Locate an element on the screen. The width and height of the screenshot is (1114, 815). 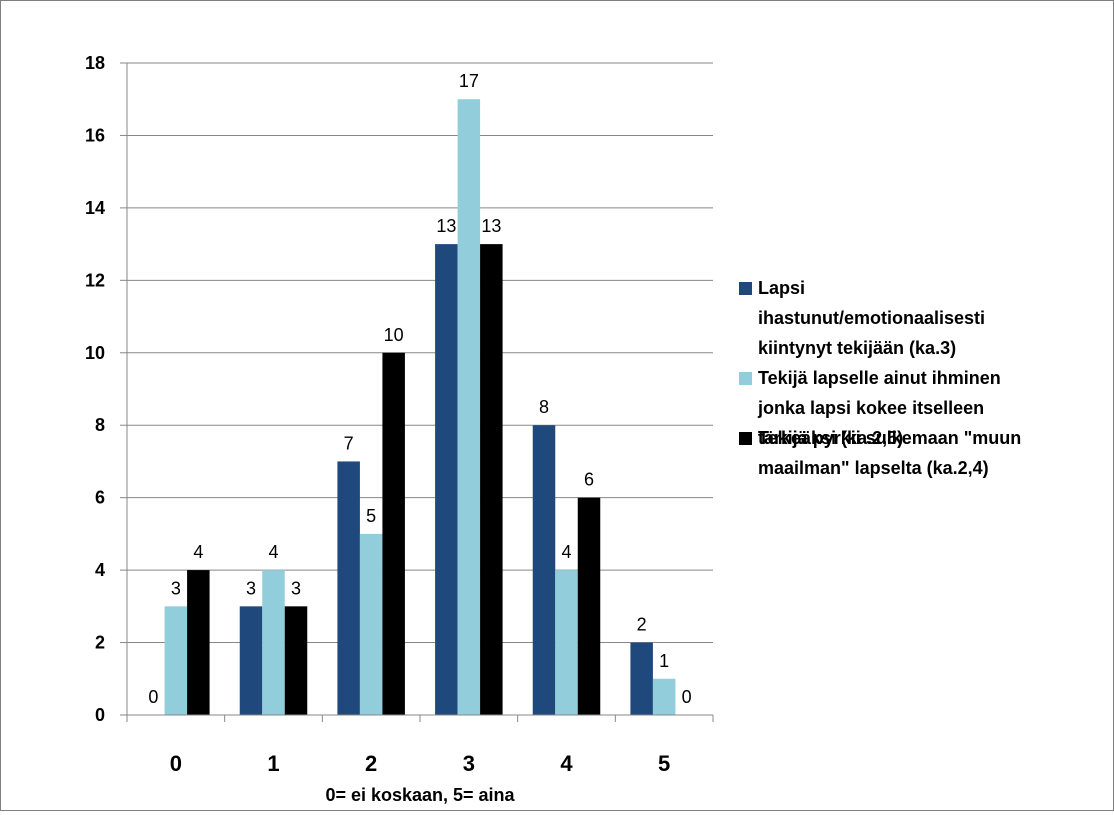
data-label: 8 is located at coordinates (544, 407).